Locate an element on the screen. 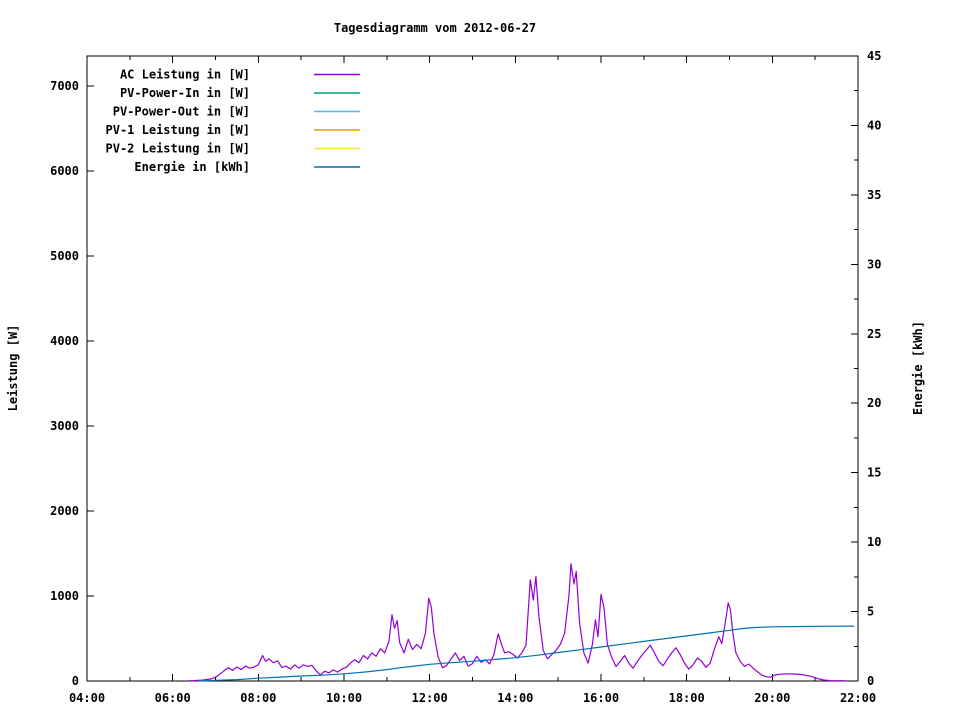  y-left-tick-label: 7000 is located at coordinates (64, 86).